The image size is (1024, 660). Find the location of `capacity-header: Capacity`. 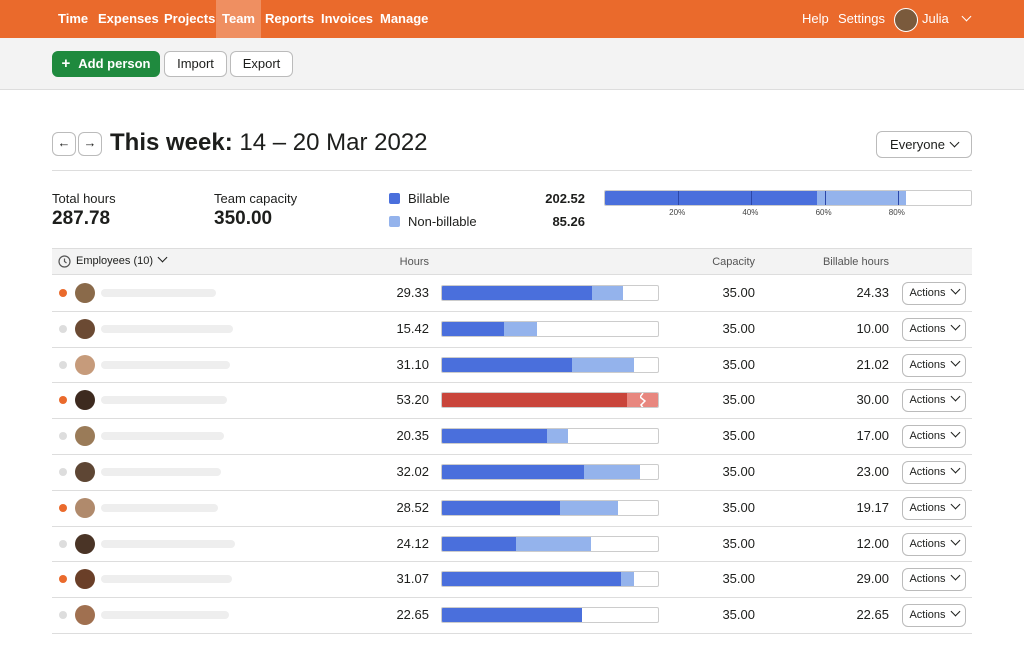

capacity-header: Capacity is located at coordinates (733, 262).